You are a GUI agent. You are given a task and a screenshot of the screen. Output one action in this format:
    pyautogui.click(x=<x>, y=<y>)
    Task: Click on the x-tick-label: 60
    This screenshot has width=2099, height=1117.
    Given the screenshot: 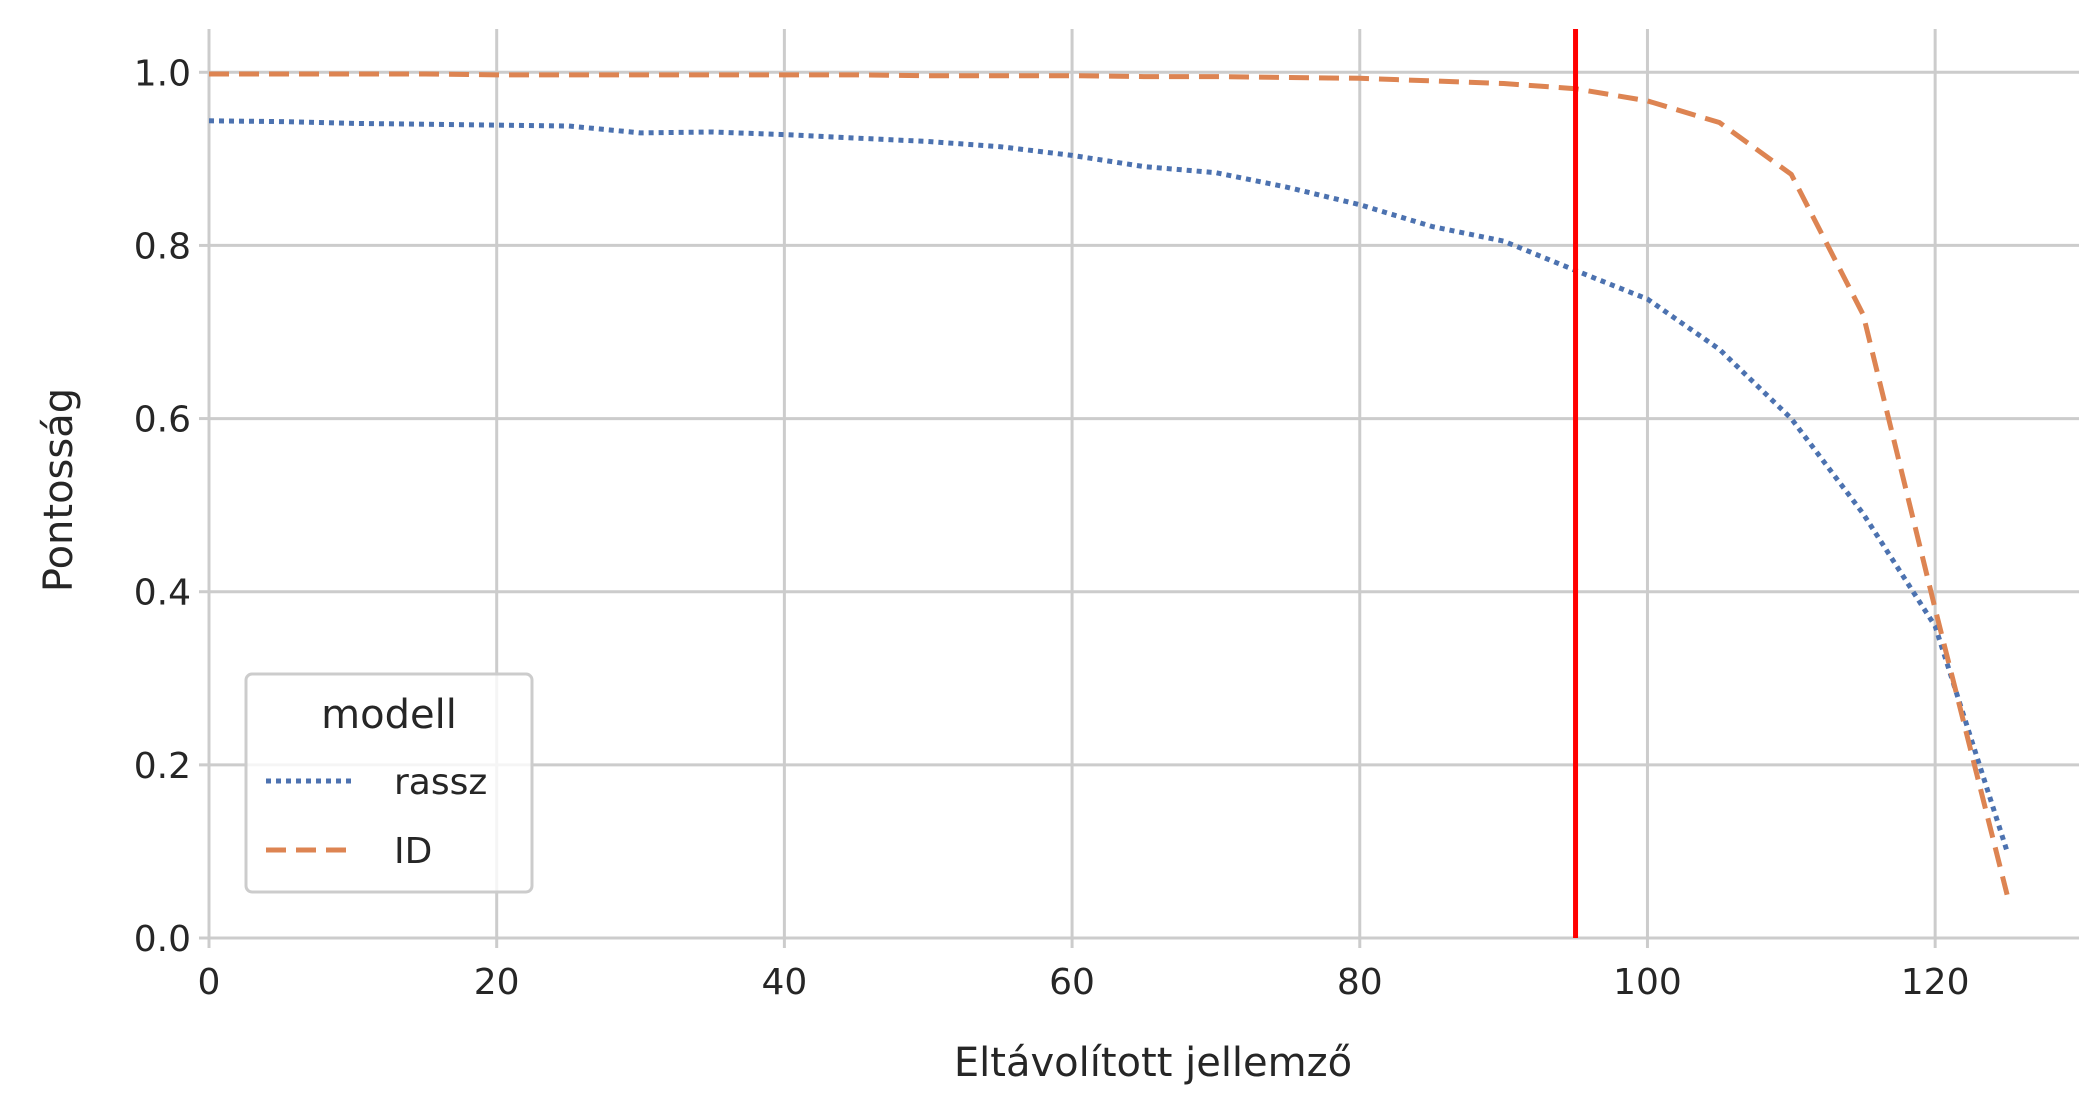 What is the action you would take?
    pyautogui.click(x=1072, y=982)
    